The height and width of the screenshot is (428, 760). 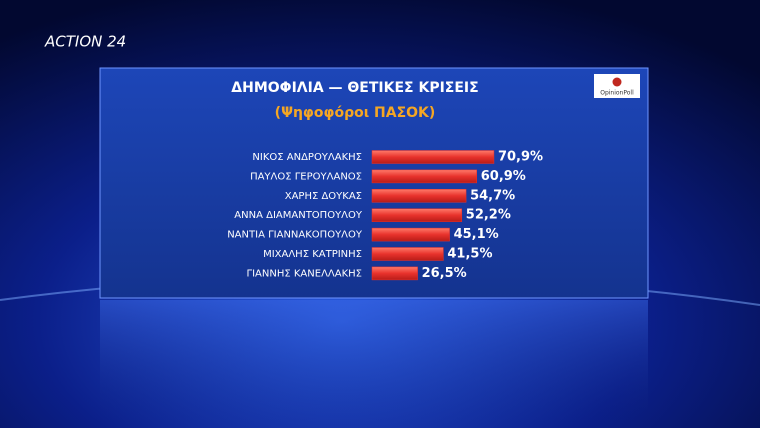 What do you see at coordinates (306, 176) in the screenshot?
I see `category-label: ΠΑΥΛΟΣ ΓΕΡΟΥΛΑΝΟΣ` at bounding box center [306, 176].